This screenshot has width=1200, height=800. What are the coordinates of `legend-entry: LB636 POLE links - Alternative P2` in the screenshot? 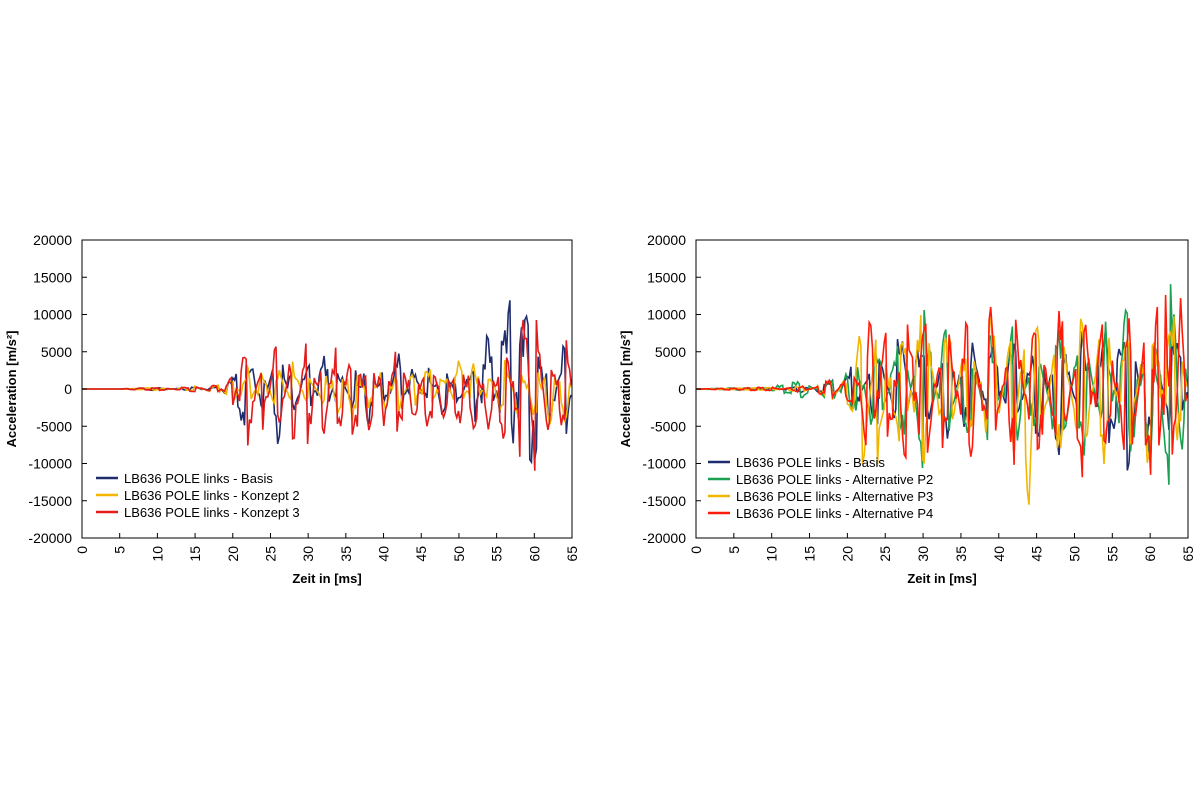 It's located at (834, 479).